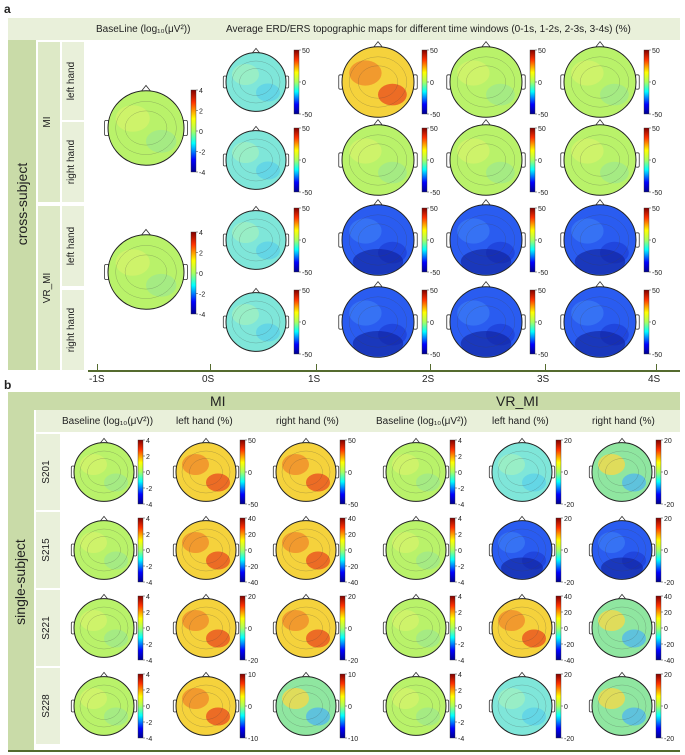 The image size is (685, 755). Describe the element at coordinates (522, 625) in the screenshot. I see `subject-map-r2-c4` at that location.